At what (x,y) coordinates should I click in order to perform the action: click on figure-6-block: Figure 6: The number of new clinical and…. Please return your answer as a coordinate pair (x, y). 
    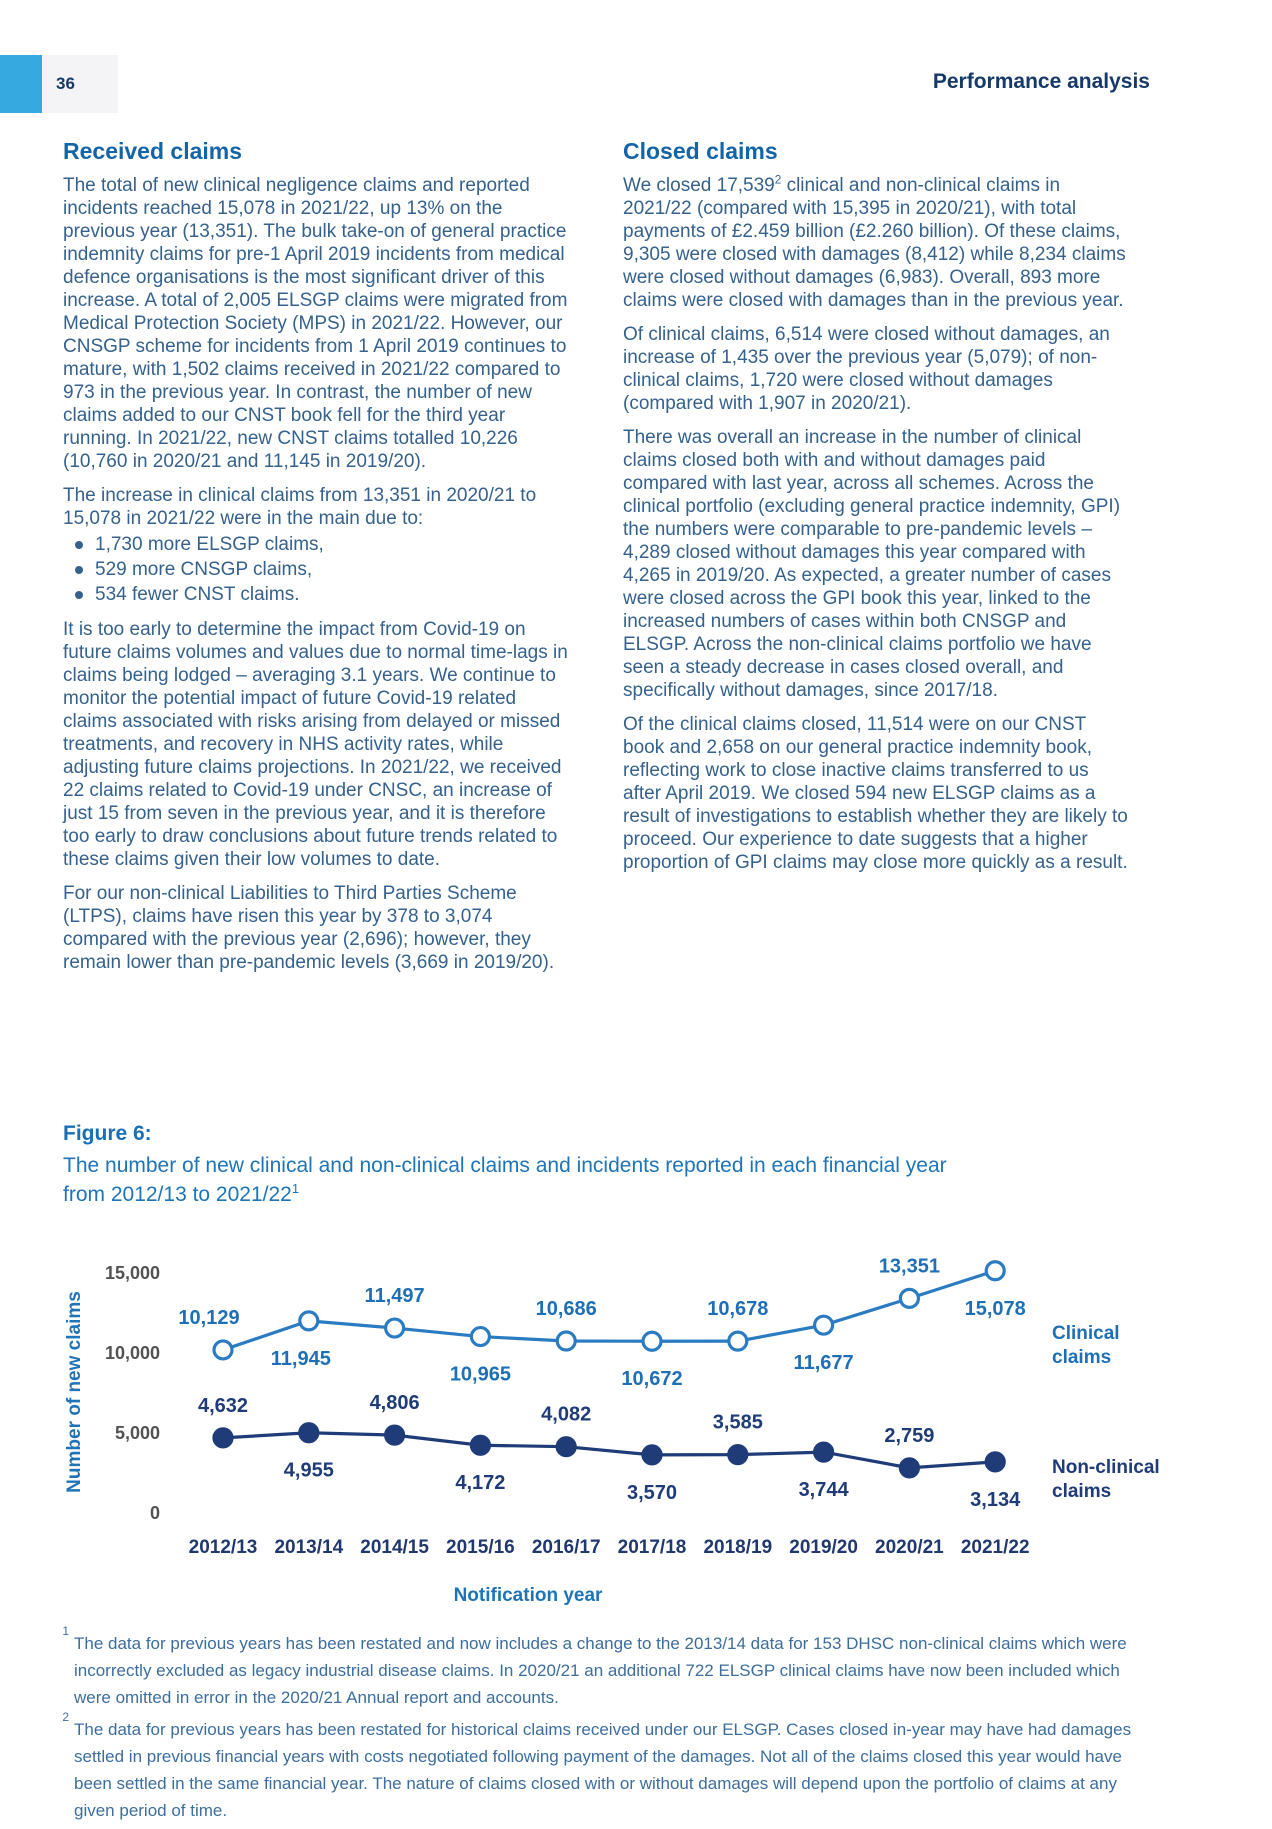
    Looking at the image, I should click on (528, 1165).